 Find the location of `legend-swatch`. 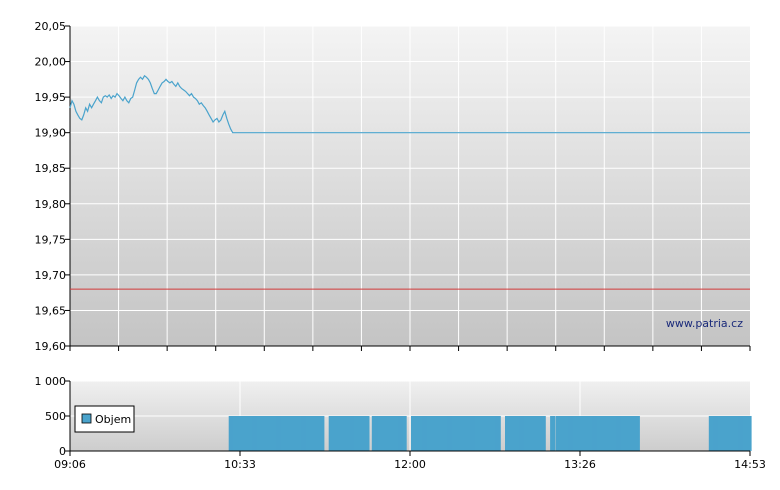

legend-swatch is located at coordinates (86, 418).